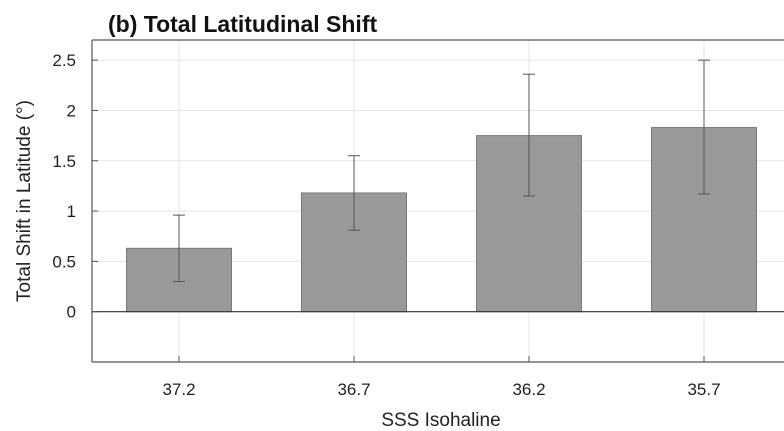 This screenshot has width=784, height=431. I want to click on y-tick-label: 1.5, so click(64, 161).